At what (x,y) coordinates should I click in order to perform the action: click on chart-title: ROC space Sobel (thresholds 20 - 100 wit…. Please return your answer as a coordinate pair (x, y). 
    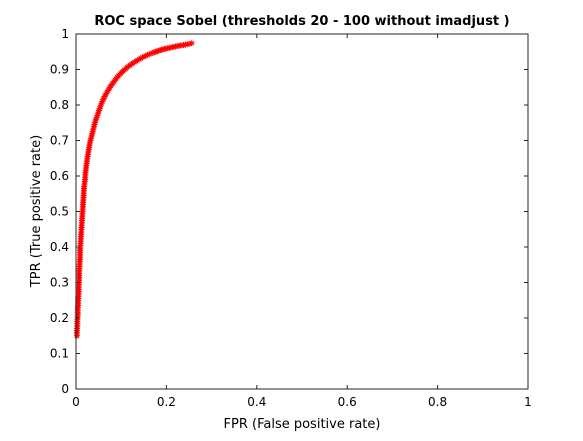
    Looking at the image, I should click on (301, 21).